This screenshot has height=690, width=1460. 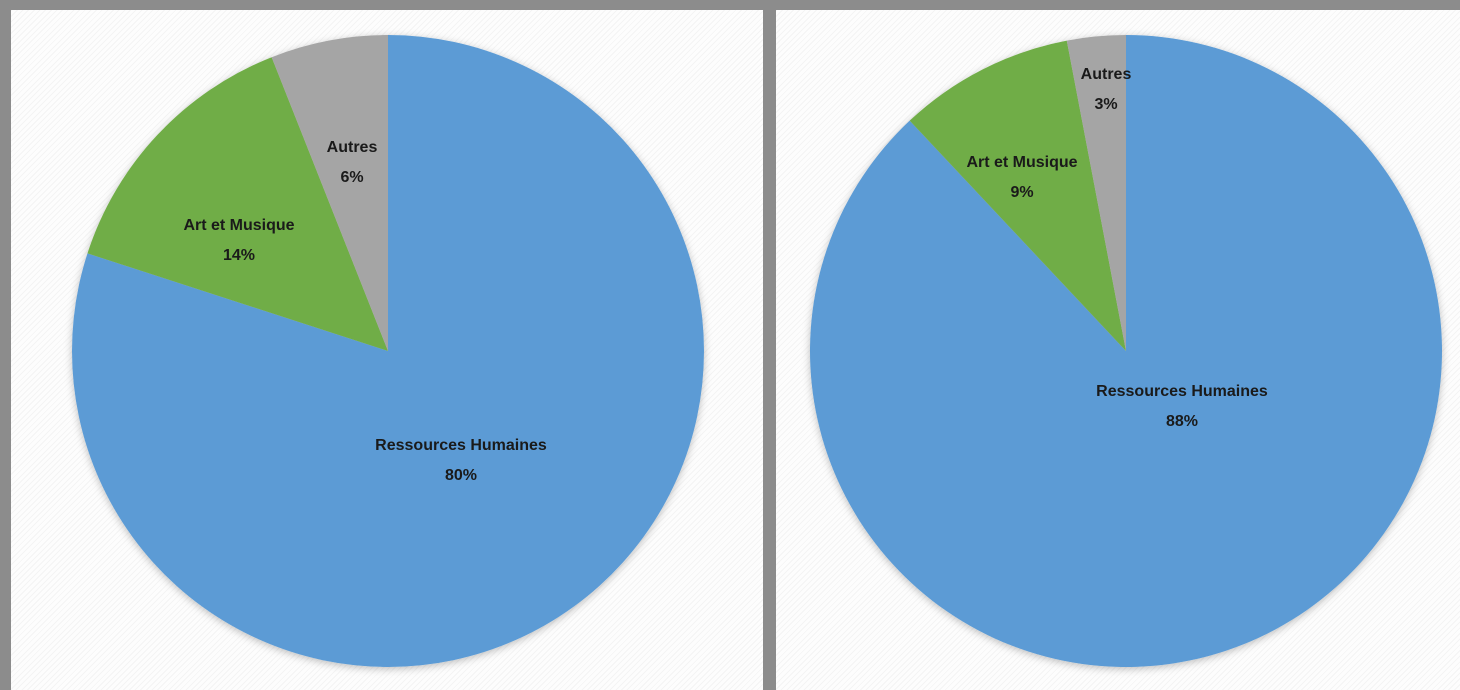 What do you see at coordinates (239, 255) in the screenshot?
I see `slice-percent-art-et-musique: 14%` at bounding box center [239, 255].